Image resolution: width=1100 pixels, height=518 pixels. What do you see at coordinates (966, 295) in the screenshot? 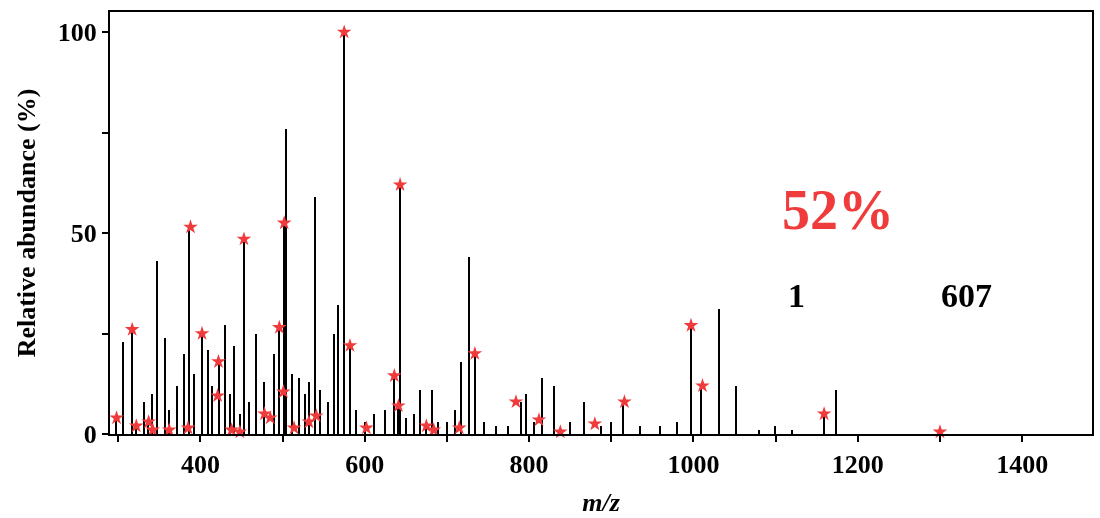
I see `annotation: 607` at bounding box center [966, 295].